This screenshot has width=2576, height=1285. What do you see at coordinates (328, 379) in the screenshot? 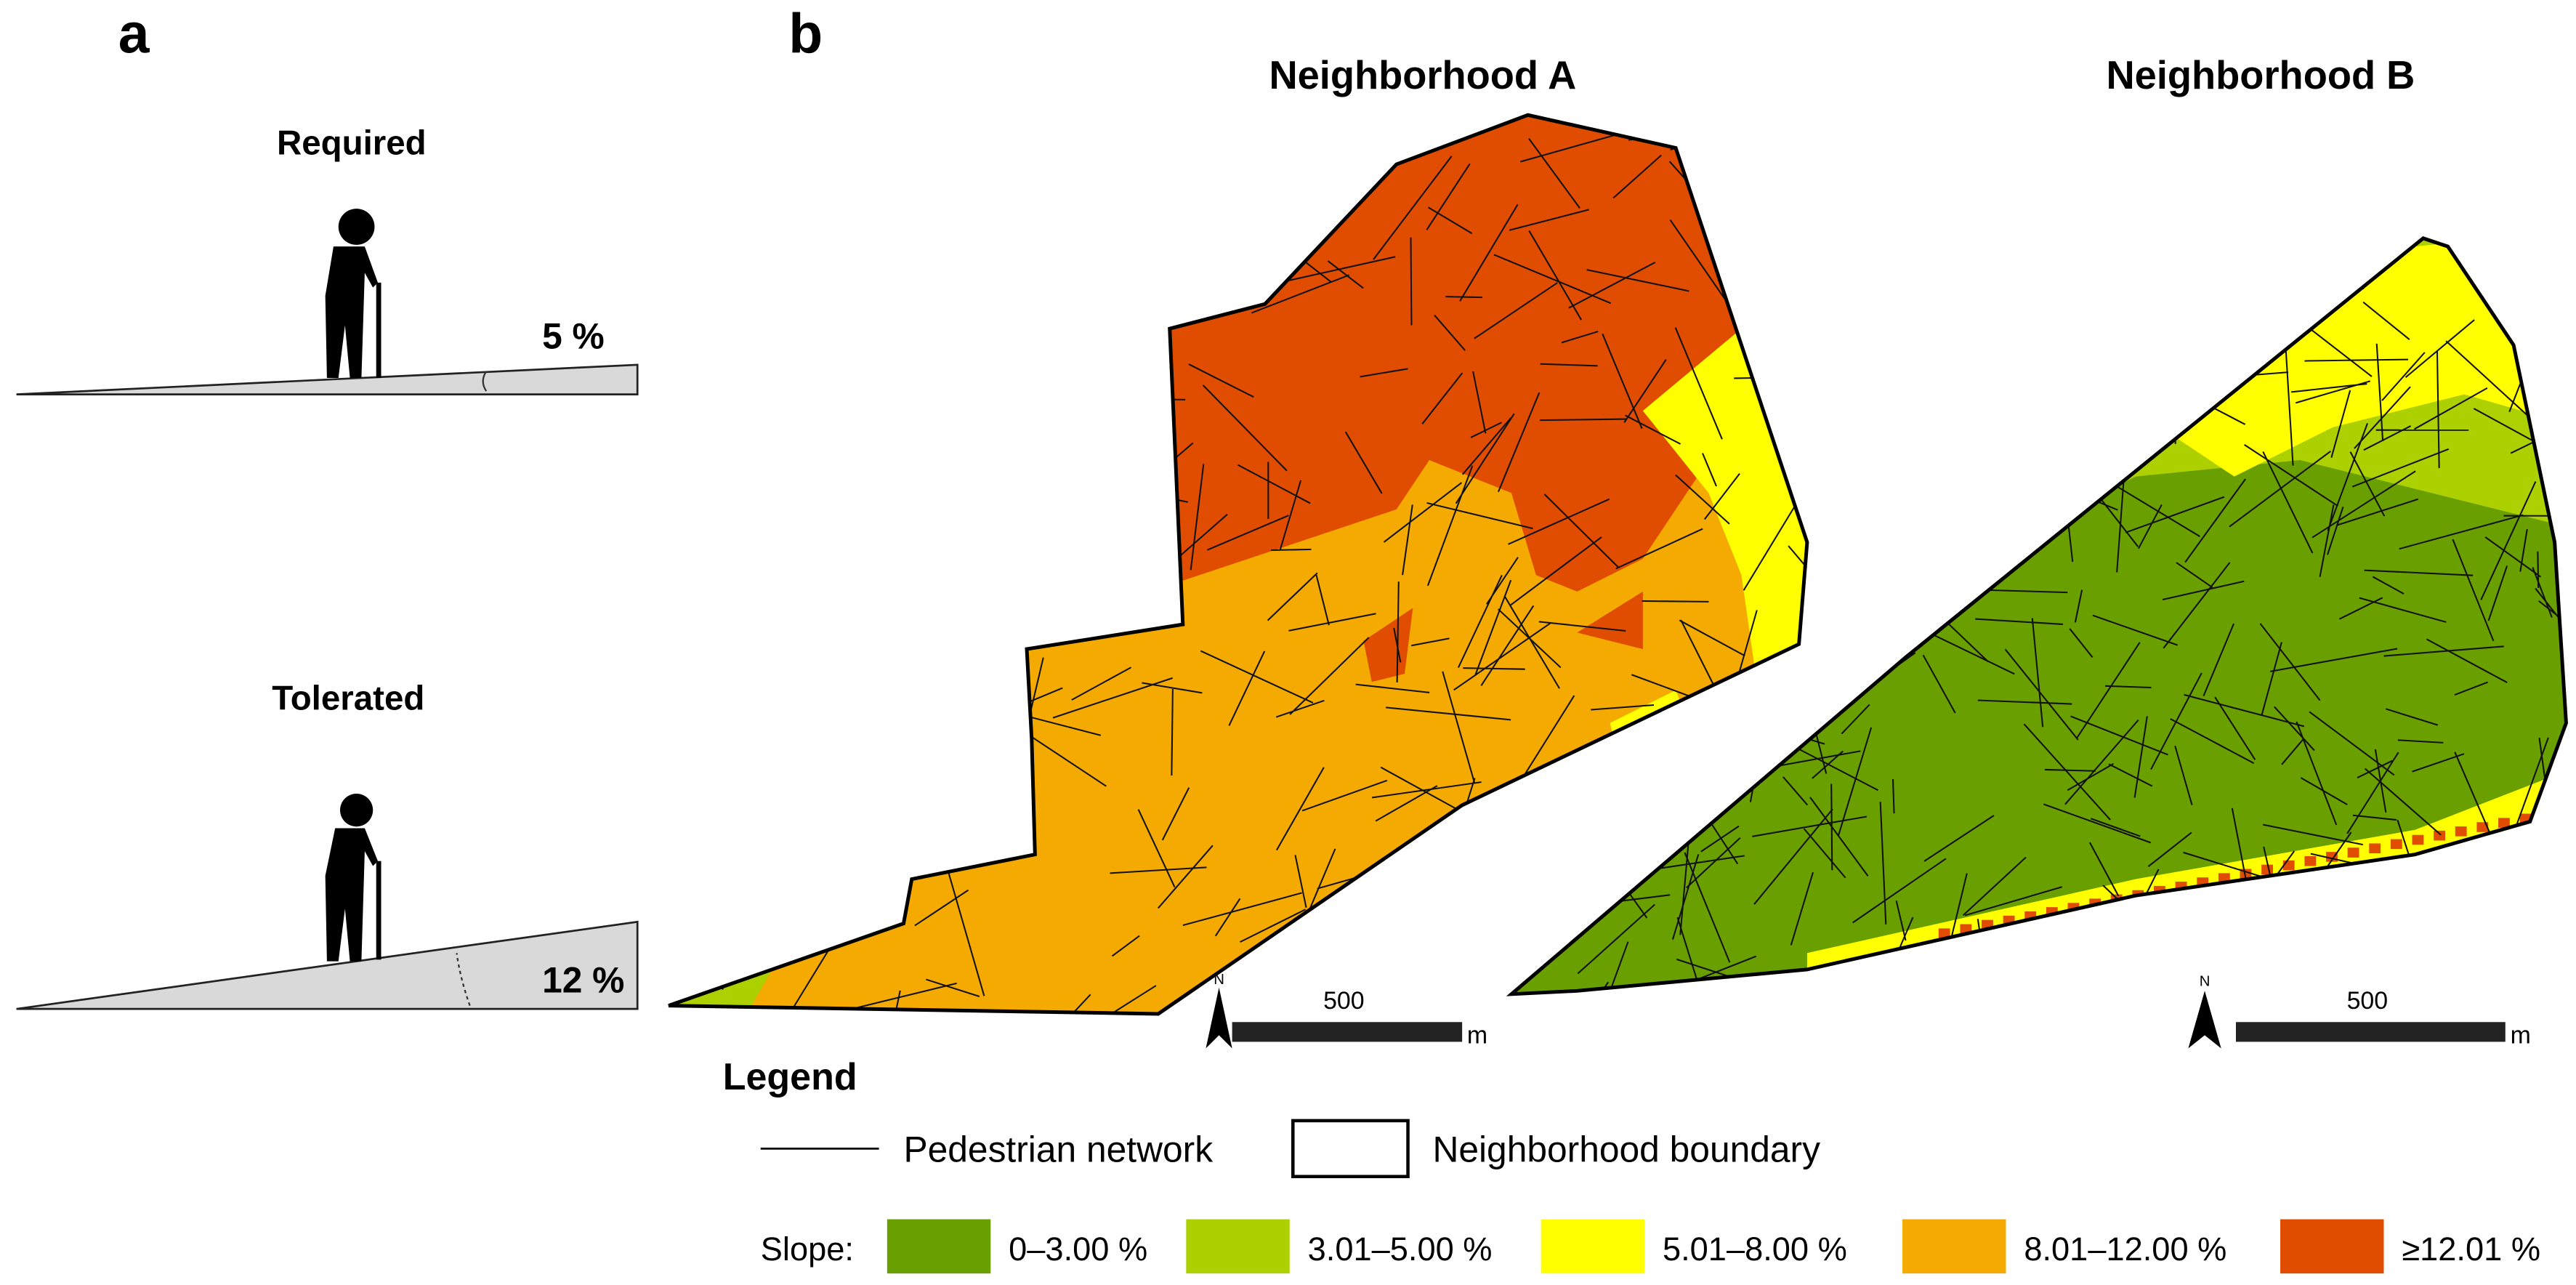
I see `ramp` at bounding box center [328, 379].